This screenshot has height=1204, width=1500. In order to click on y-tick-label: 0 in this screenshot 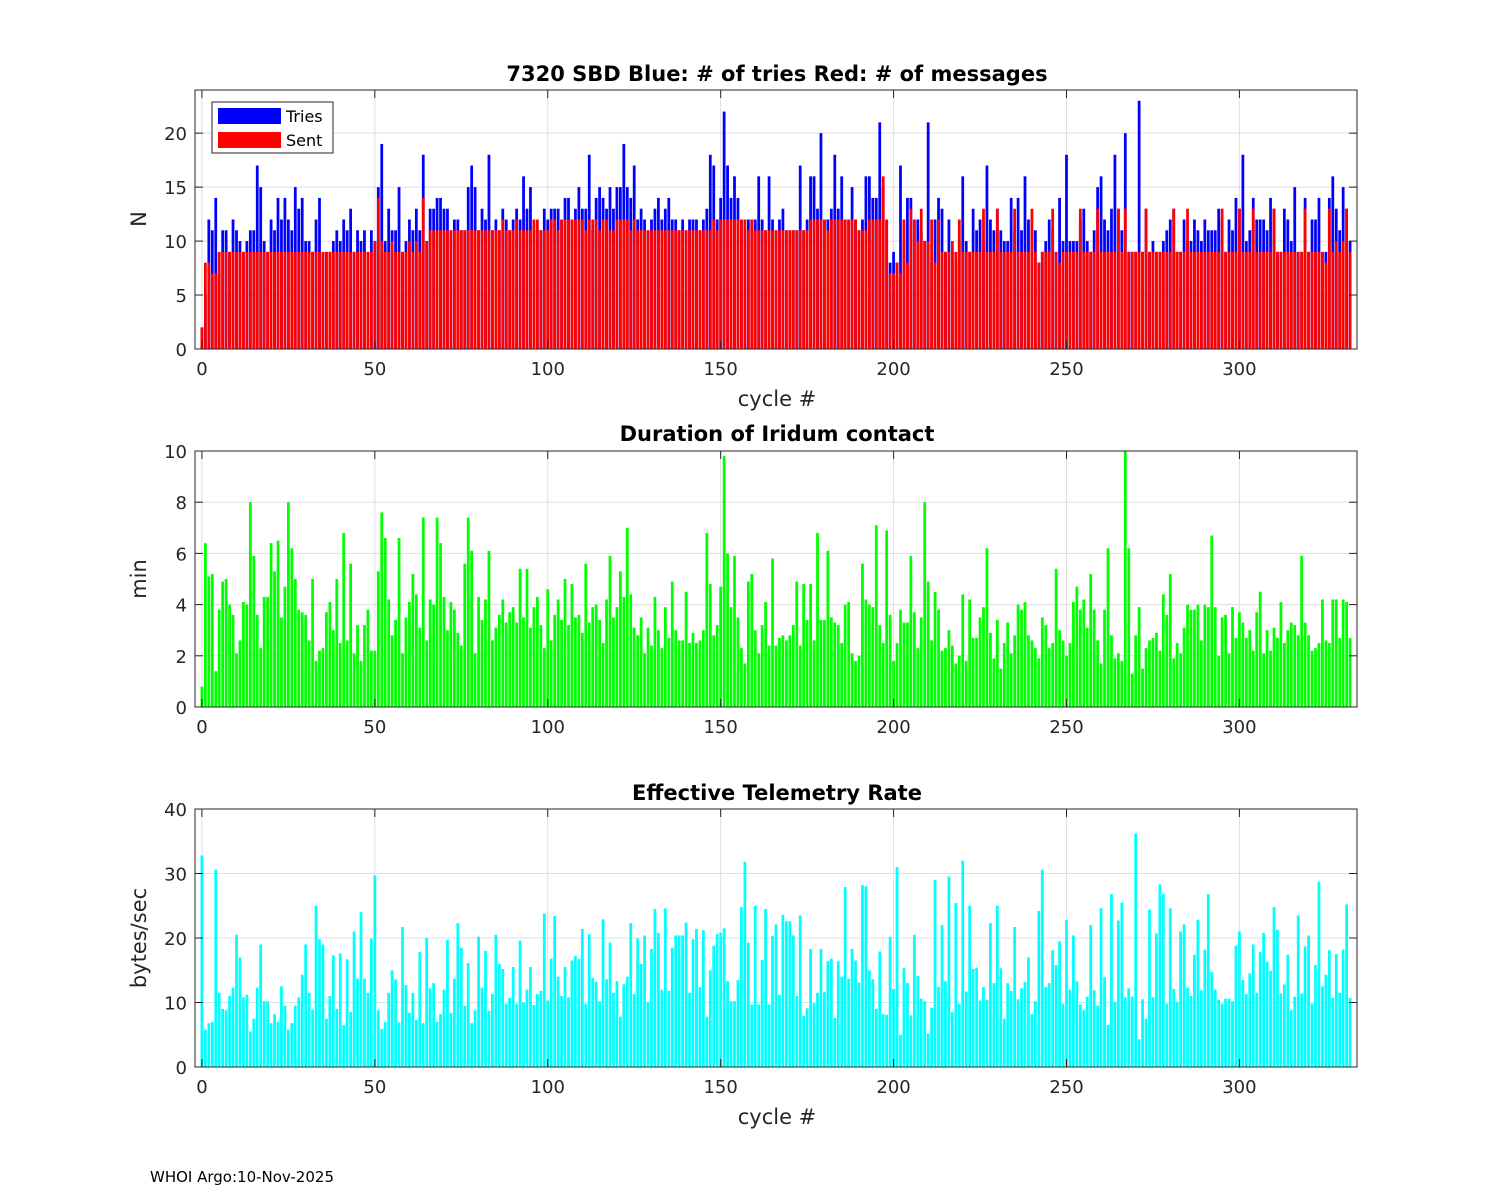, I will do `click(181, 350)`.